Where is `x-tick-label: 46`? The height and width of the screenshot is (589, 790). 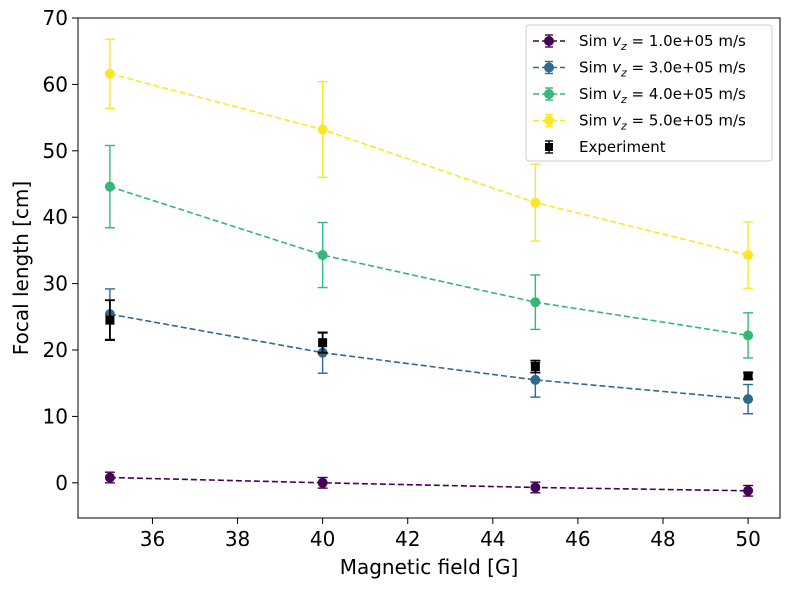
x-tick-label: 46 is located at coordinates (577, 539).